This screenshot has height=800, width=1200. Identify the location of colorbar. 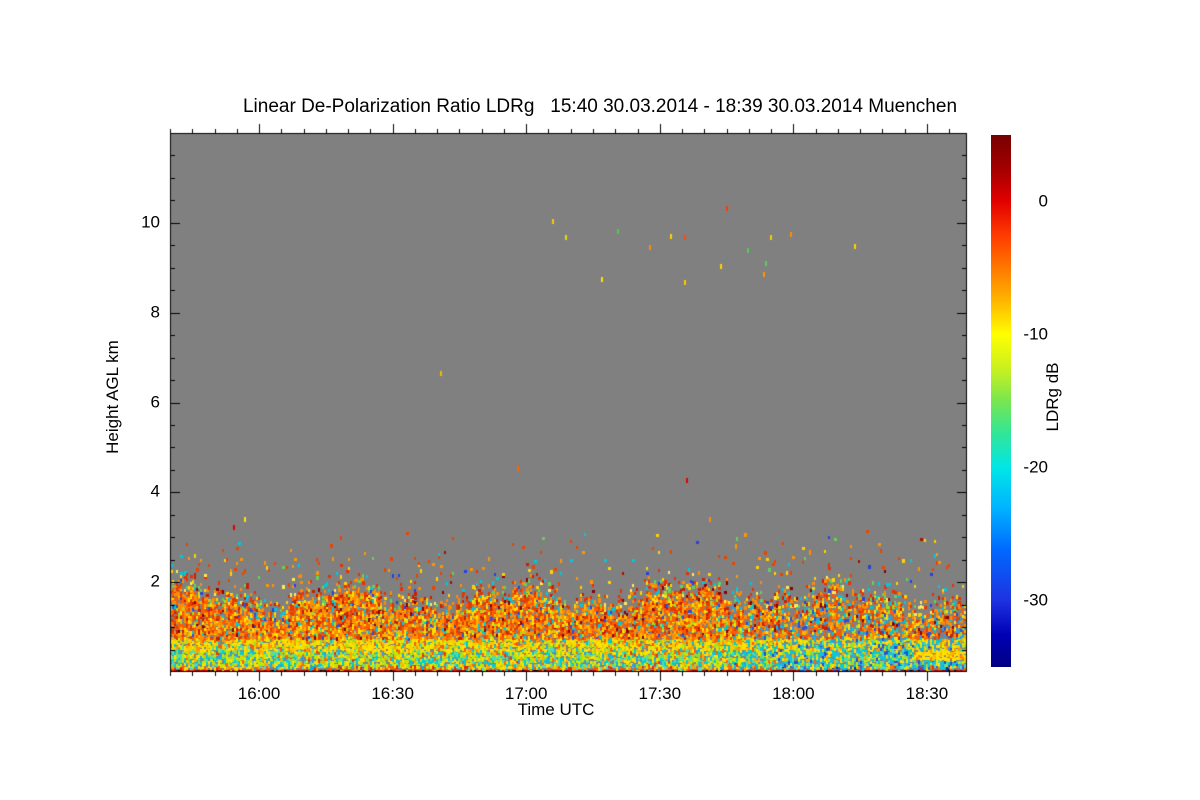
(1001, 401).